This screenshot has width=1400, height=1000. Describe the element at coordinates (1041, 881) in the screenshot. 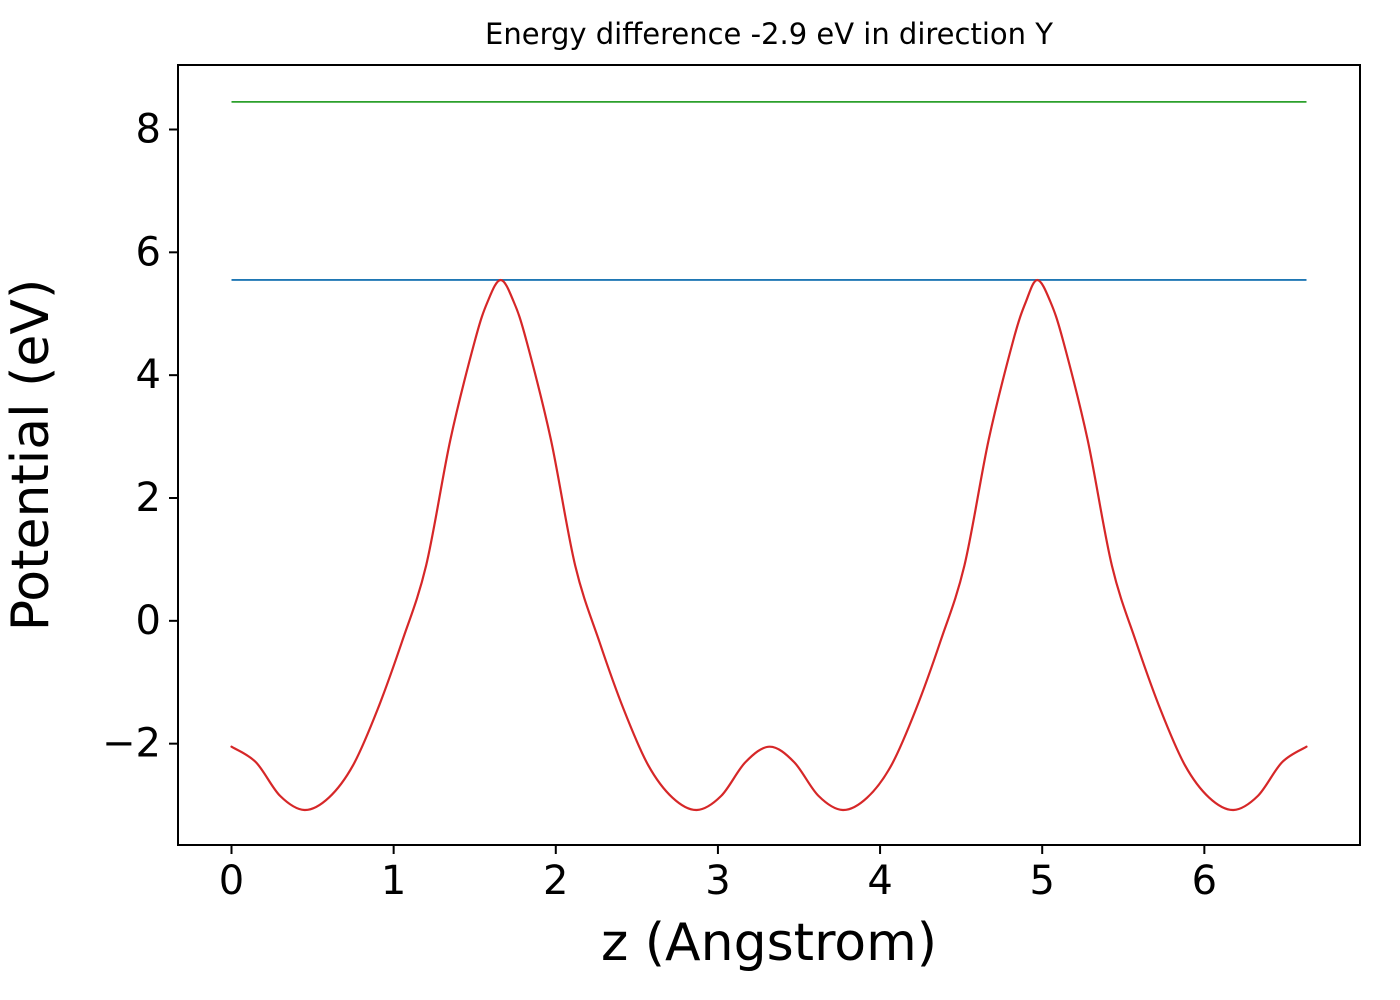

I see `x-tick-label: 5` at that location.